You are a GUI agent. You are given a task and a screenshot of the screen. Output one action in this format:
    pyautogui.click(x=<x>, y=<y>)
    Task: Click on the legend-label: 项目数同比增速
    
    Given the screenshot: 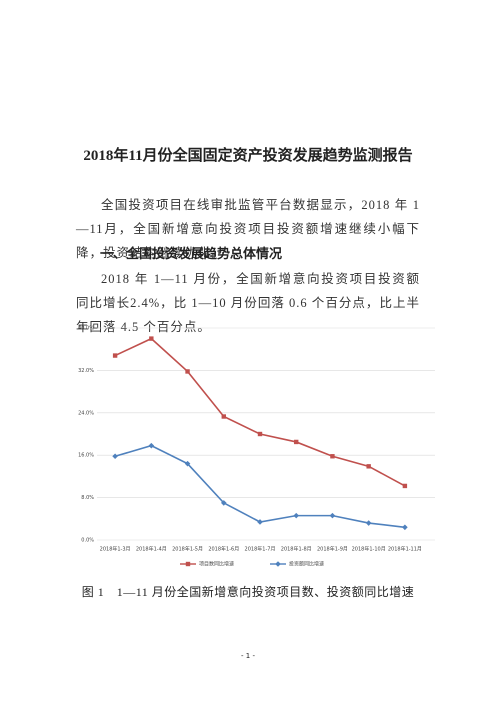 What is the action you would take?
    pyautogui.click(x=216, y=564)
    